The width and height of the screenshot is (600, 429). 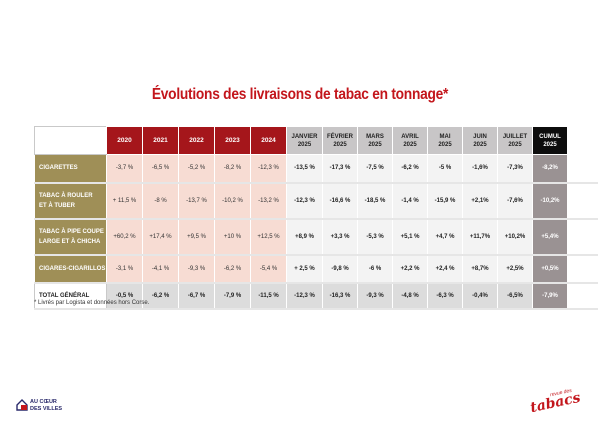 What do you see at coordinates (445, 136) in the screenshot?
I see `month-header-line: MAI` at bounding box center [445, 136].